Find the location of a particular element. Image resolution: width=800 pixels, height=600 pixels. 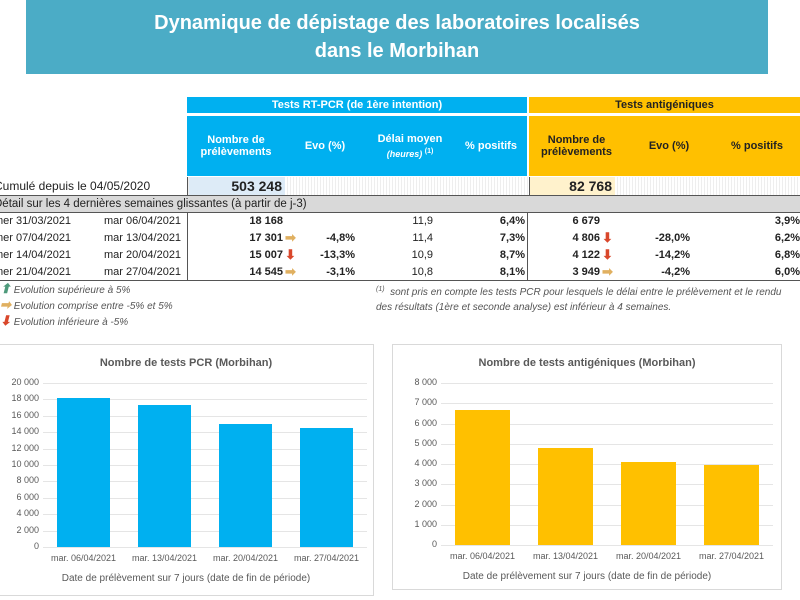

legend-flat: ➡ Evolution comprise entre -5% et 5% is located at coordinates (86, 305).